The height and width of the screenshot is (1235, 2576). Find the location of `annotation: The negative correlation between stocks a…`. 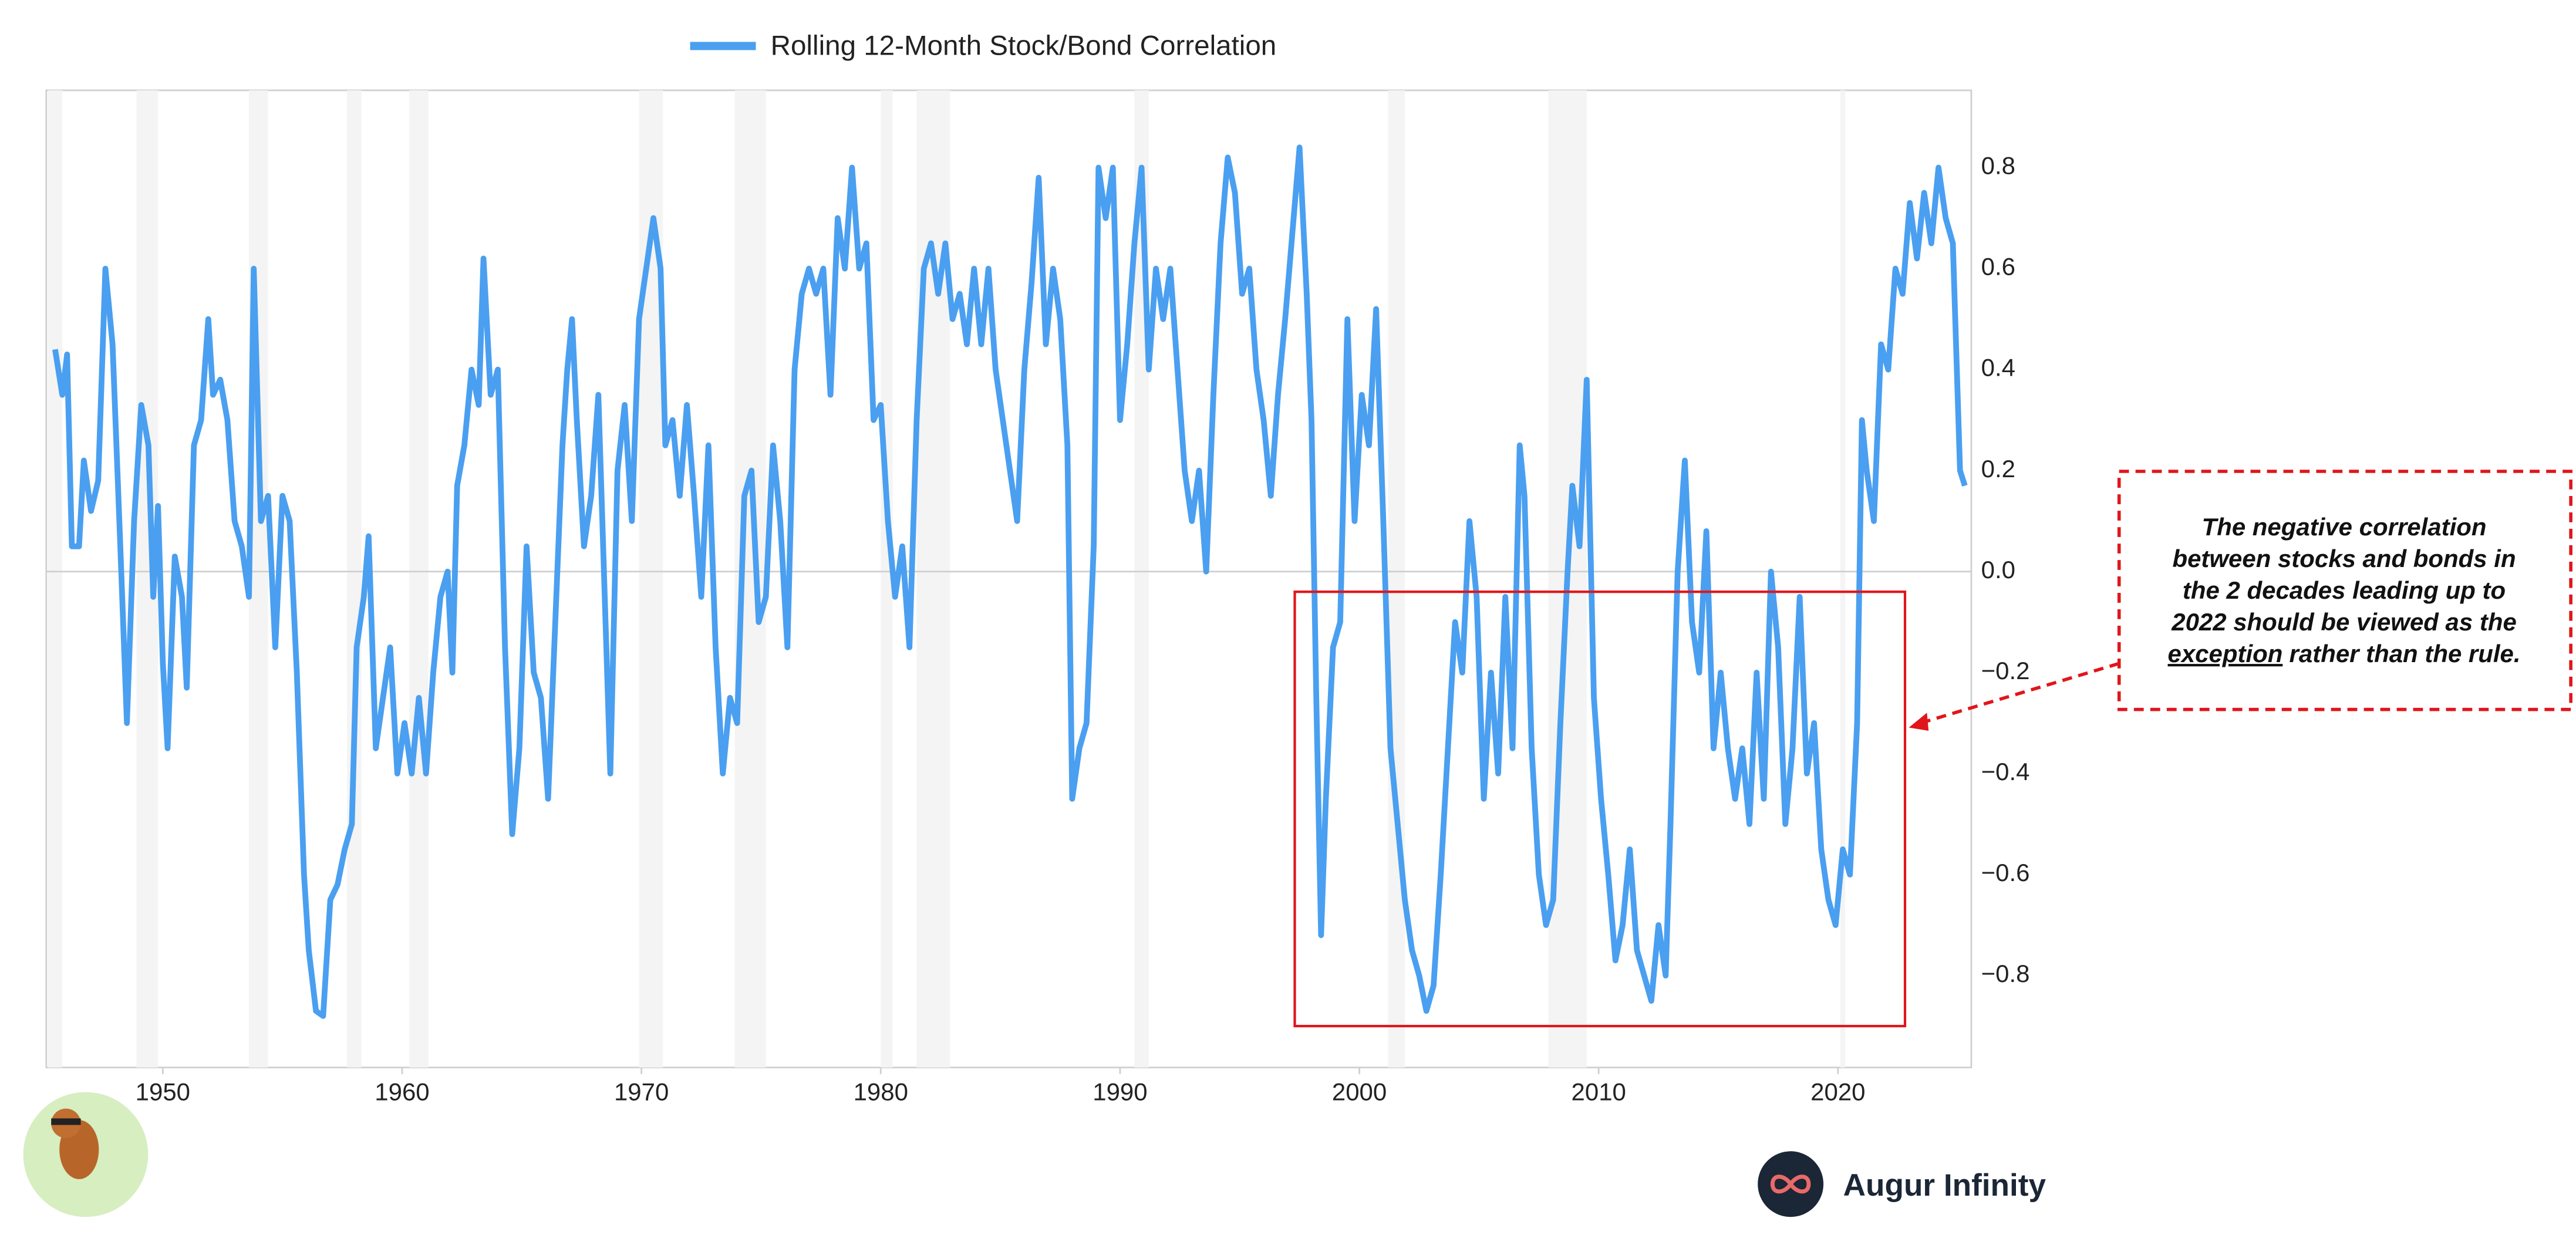

annotation: The negative correlation between stocks a… is located at coordinates (2344, 590).